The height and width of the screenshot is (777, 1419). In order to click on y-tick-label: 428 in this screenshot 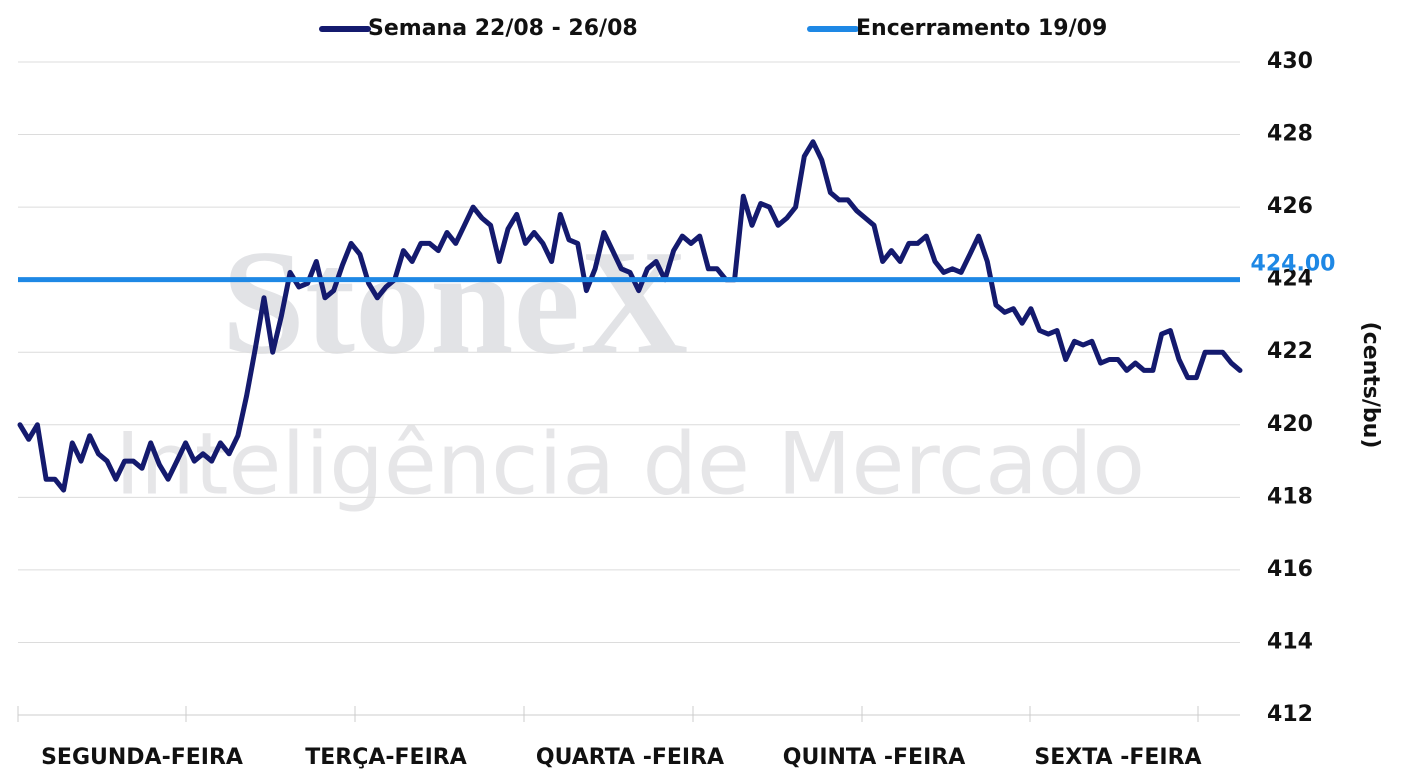, I will do `click(1290, 134)`.